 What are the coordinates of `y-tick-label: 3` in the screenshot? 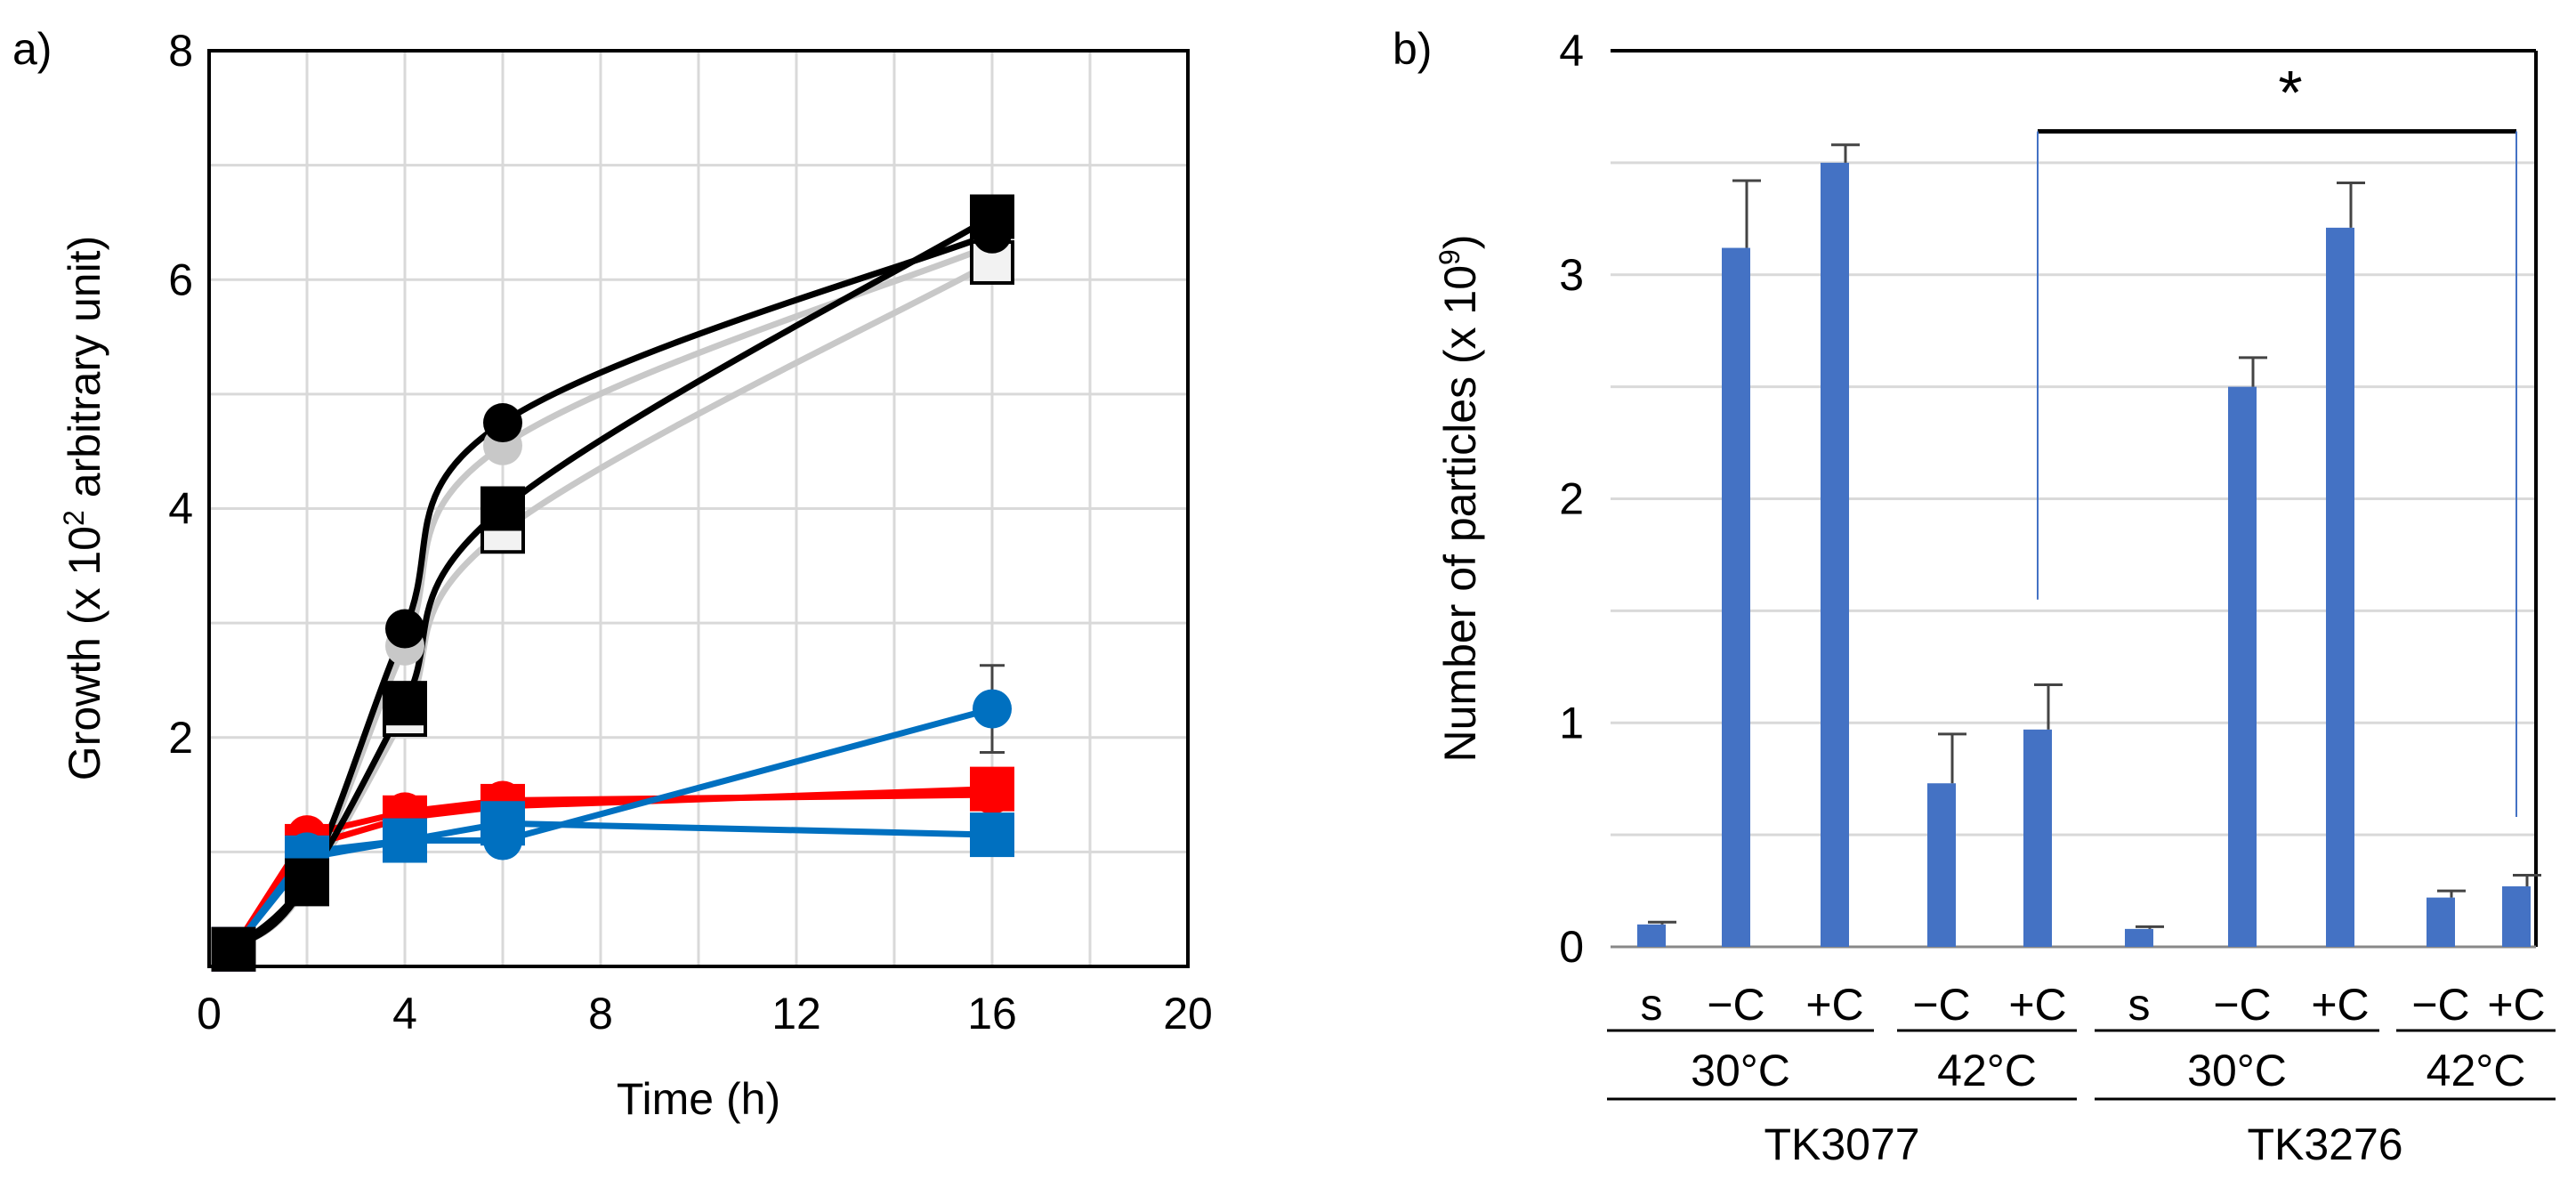 It's located at (1571, 275).